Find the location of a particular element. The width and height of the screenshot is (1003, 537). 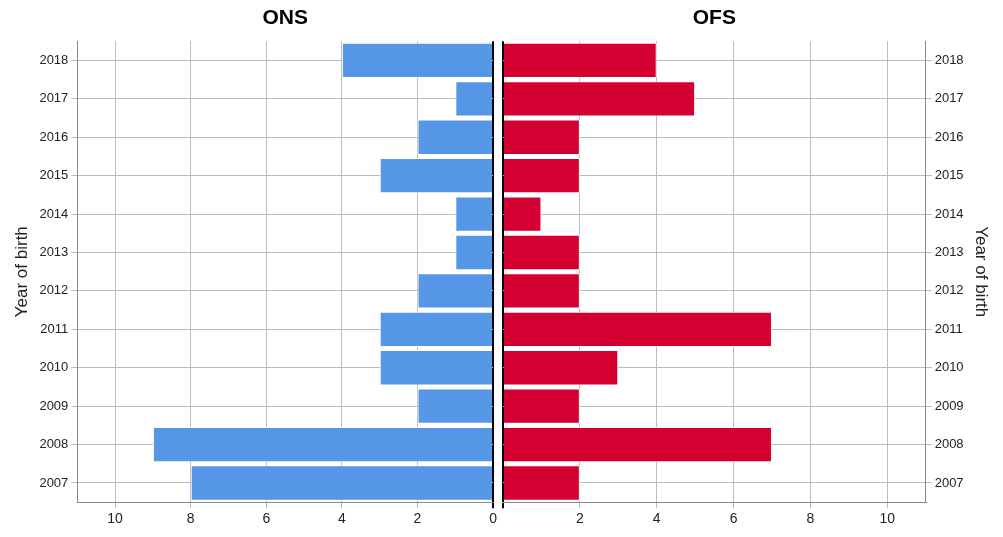

chart-title: OFS is located at coordinates (714, 17).